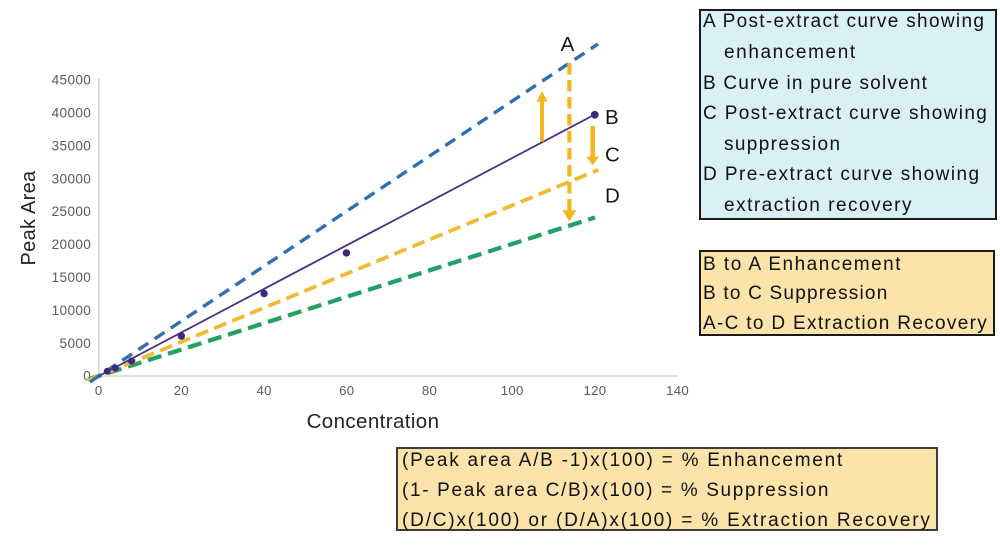 The width and height of the screenshot is (1000, 545). Describe the element at coordinates (612, 196) in the screenshot. I see `svg-text: D` at that location.